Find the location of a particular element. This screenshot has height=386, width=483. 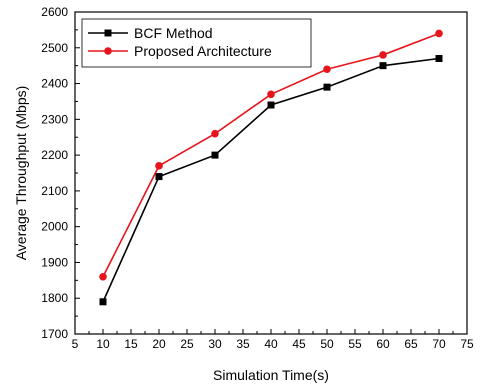

y-tick-label: 2000 is located at coordinates (54, 227).